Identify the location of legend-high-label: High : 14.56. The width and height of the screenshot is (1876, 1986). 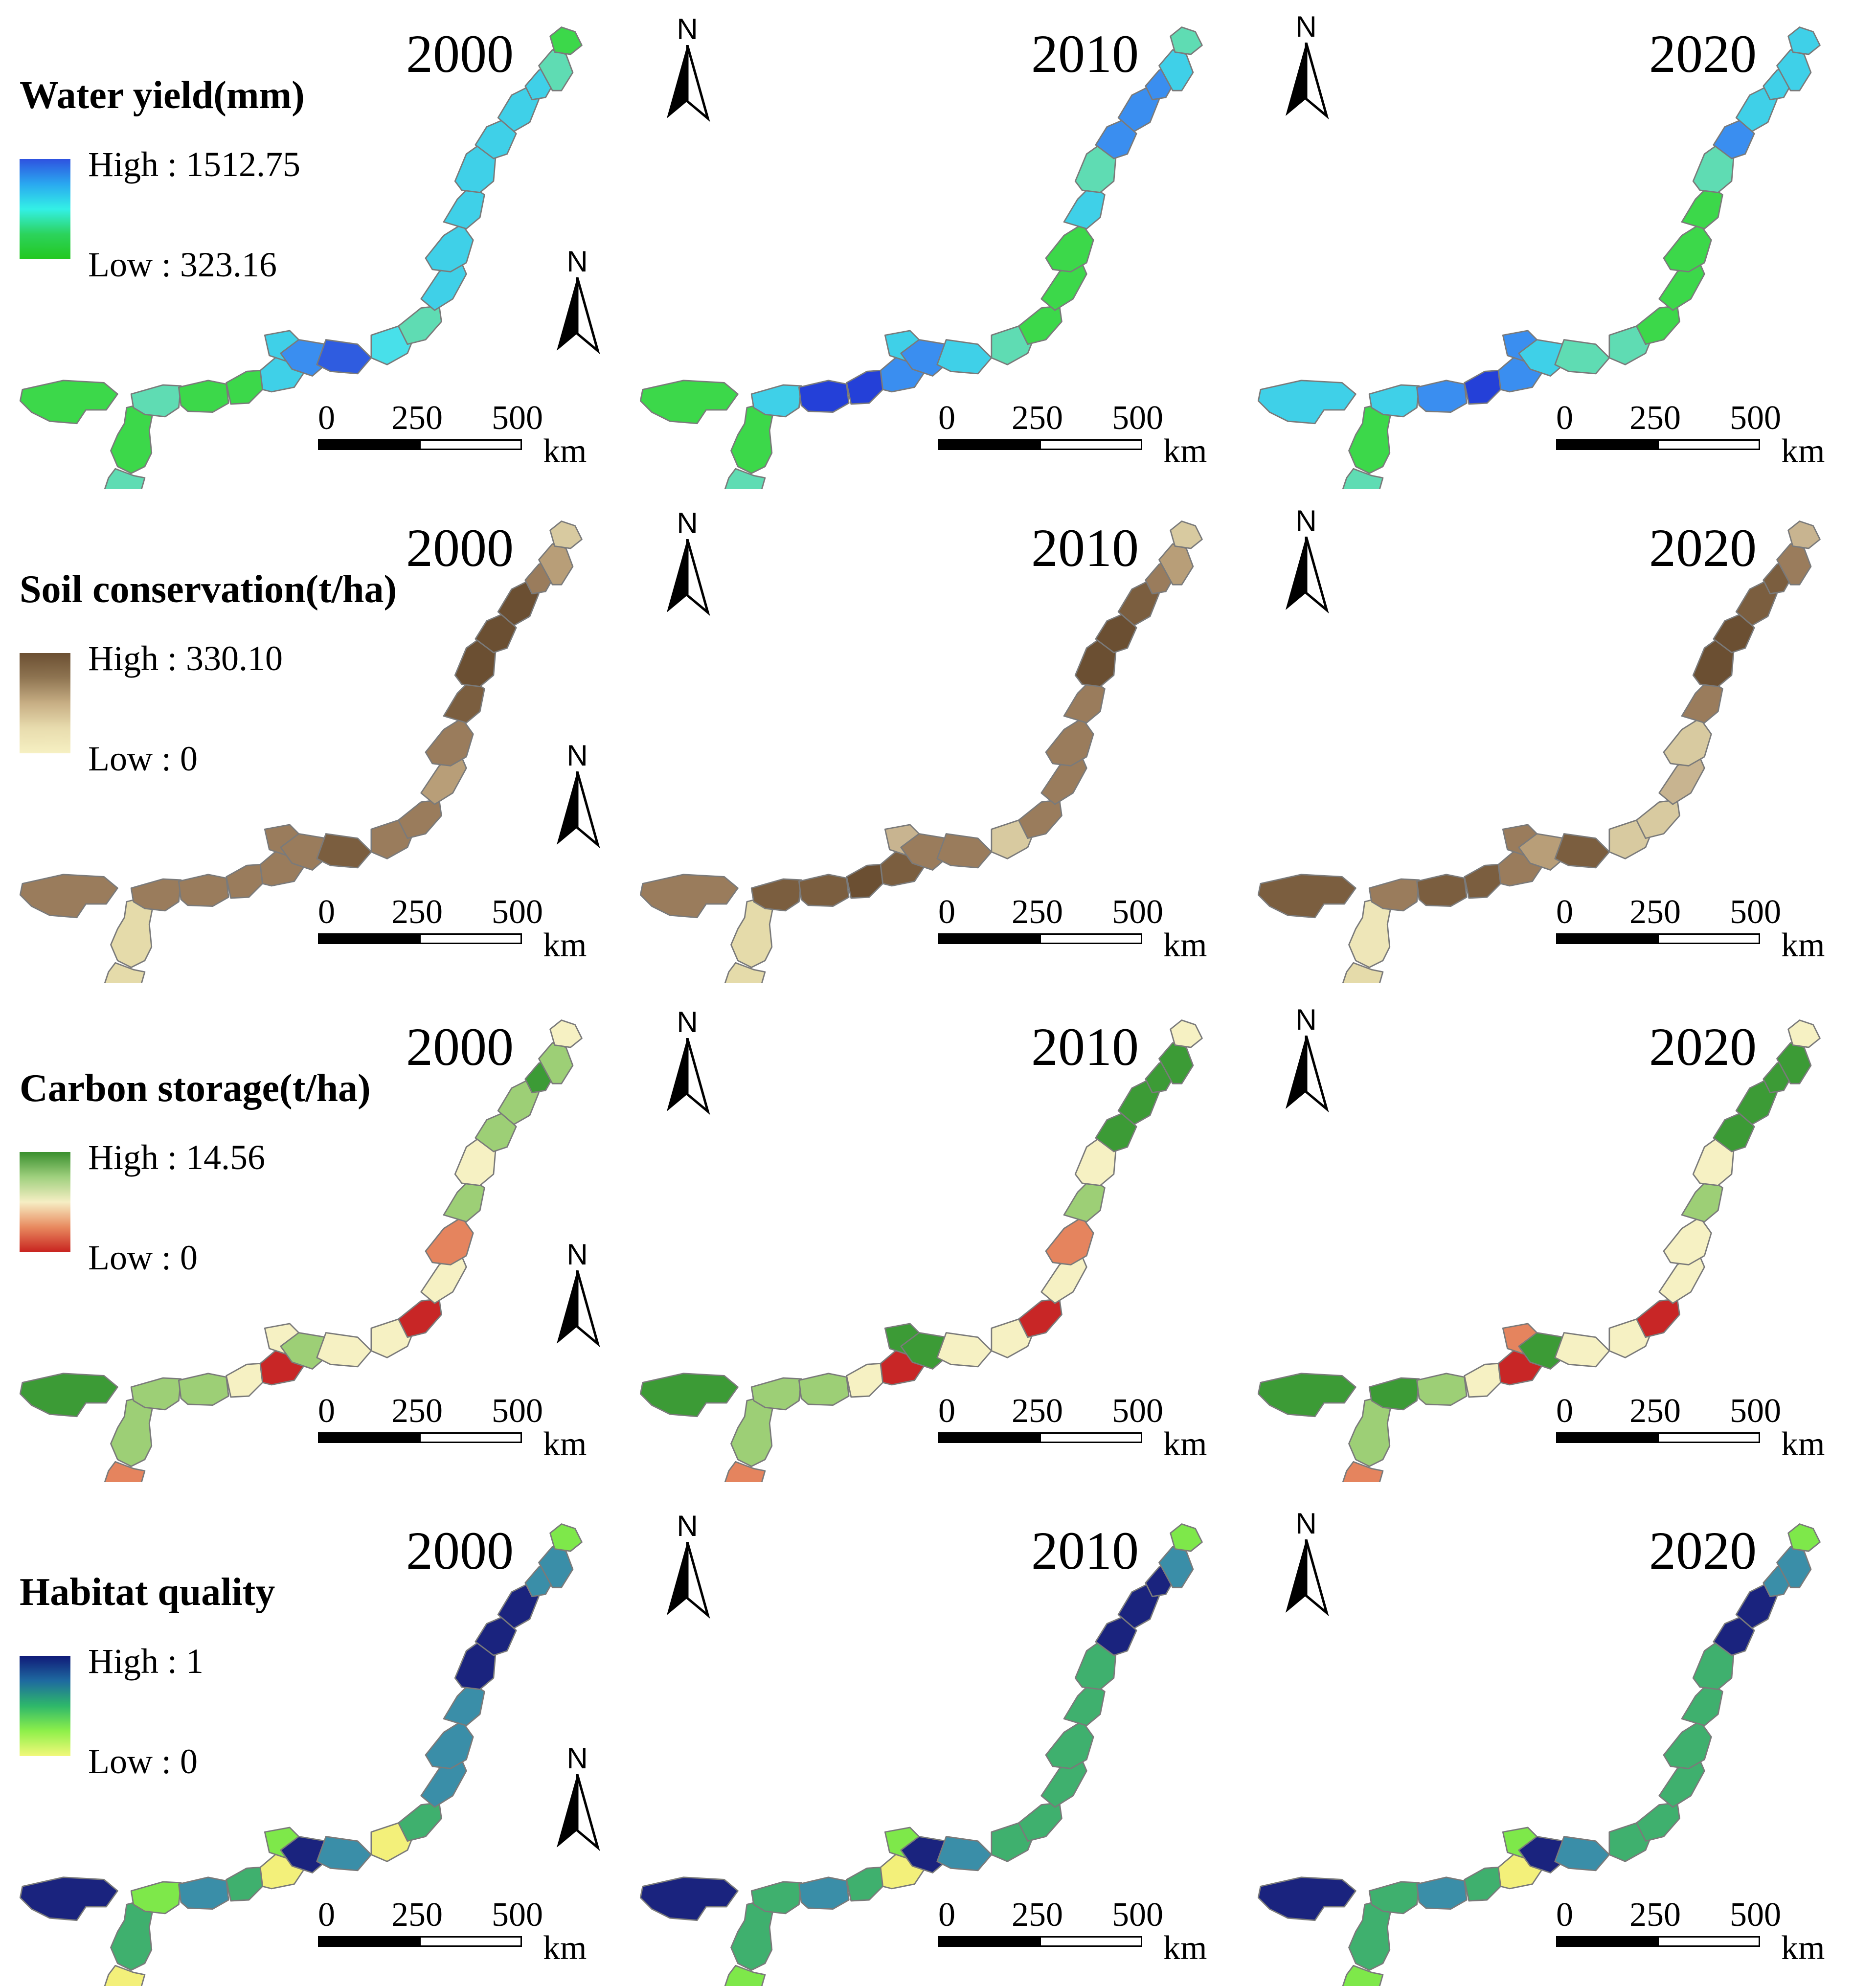
(177, 1157).